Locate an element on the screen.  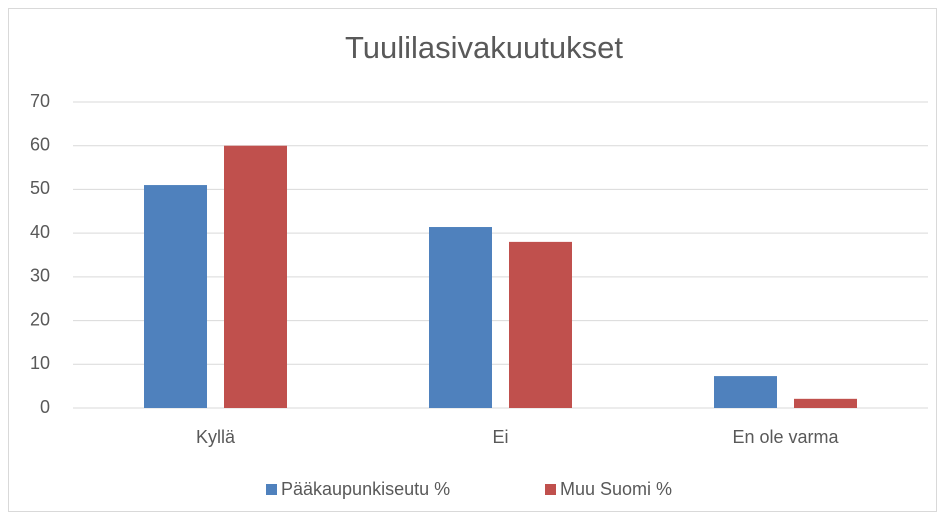
chart-title: Tuulilasivakuutukset is located at coordinates (484, 47).